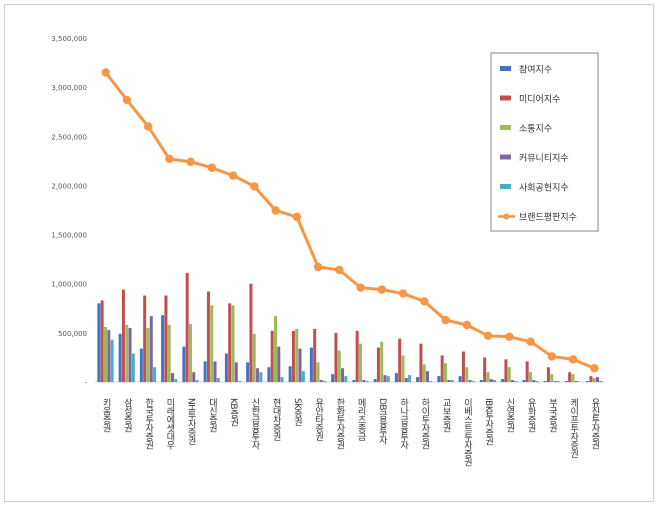 The width and height of the screenshot is (660, 508). I want to click on legend-swatch, so click(505, 98).